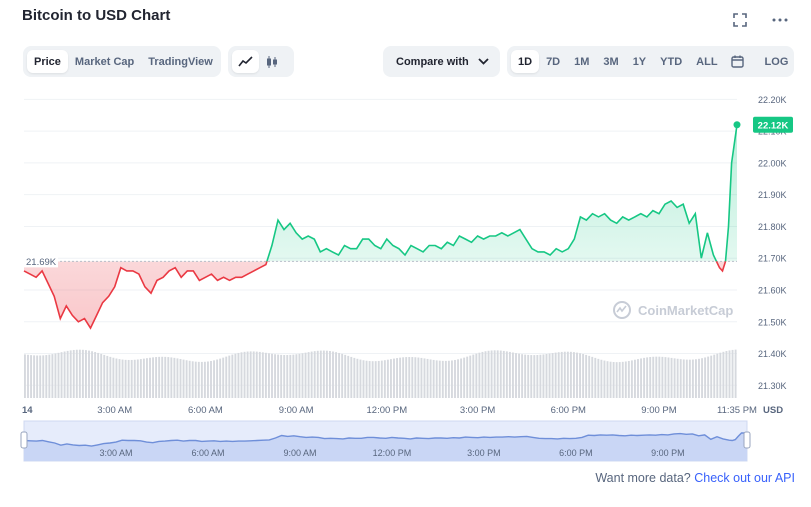  Describe the element at coordinates (772, 322) in the screenshot. I see `y-tick-label: 21.50K` at that location.